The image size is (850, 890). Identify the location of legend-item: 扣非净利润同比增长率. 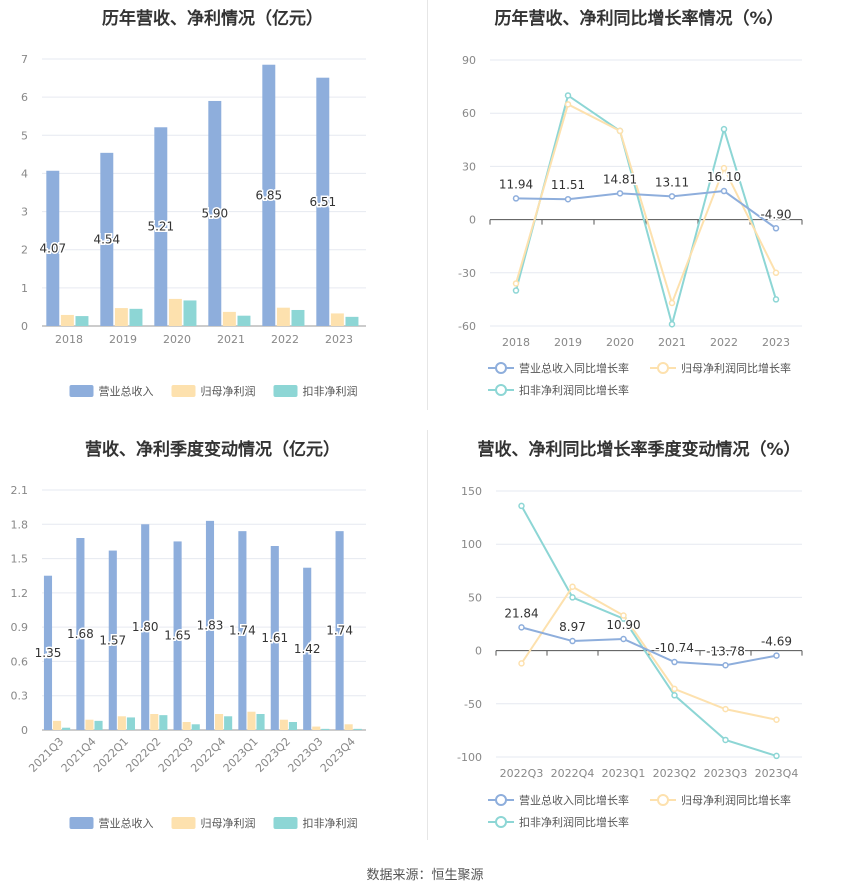
(558, 390).